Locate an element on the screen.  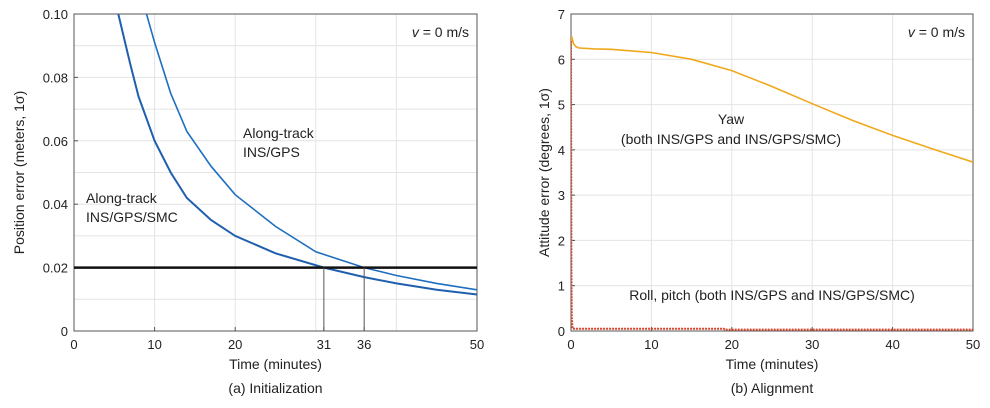
y-tick-label: 0.08 is located at coordinates (55, 77).